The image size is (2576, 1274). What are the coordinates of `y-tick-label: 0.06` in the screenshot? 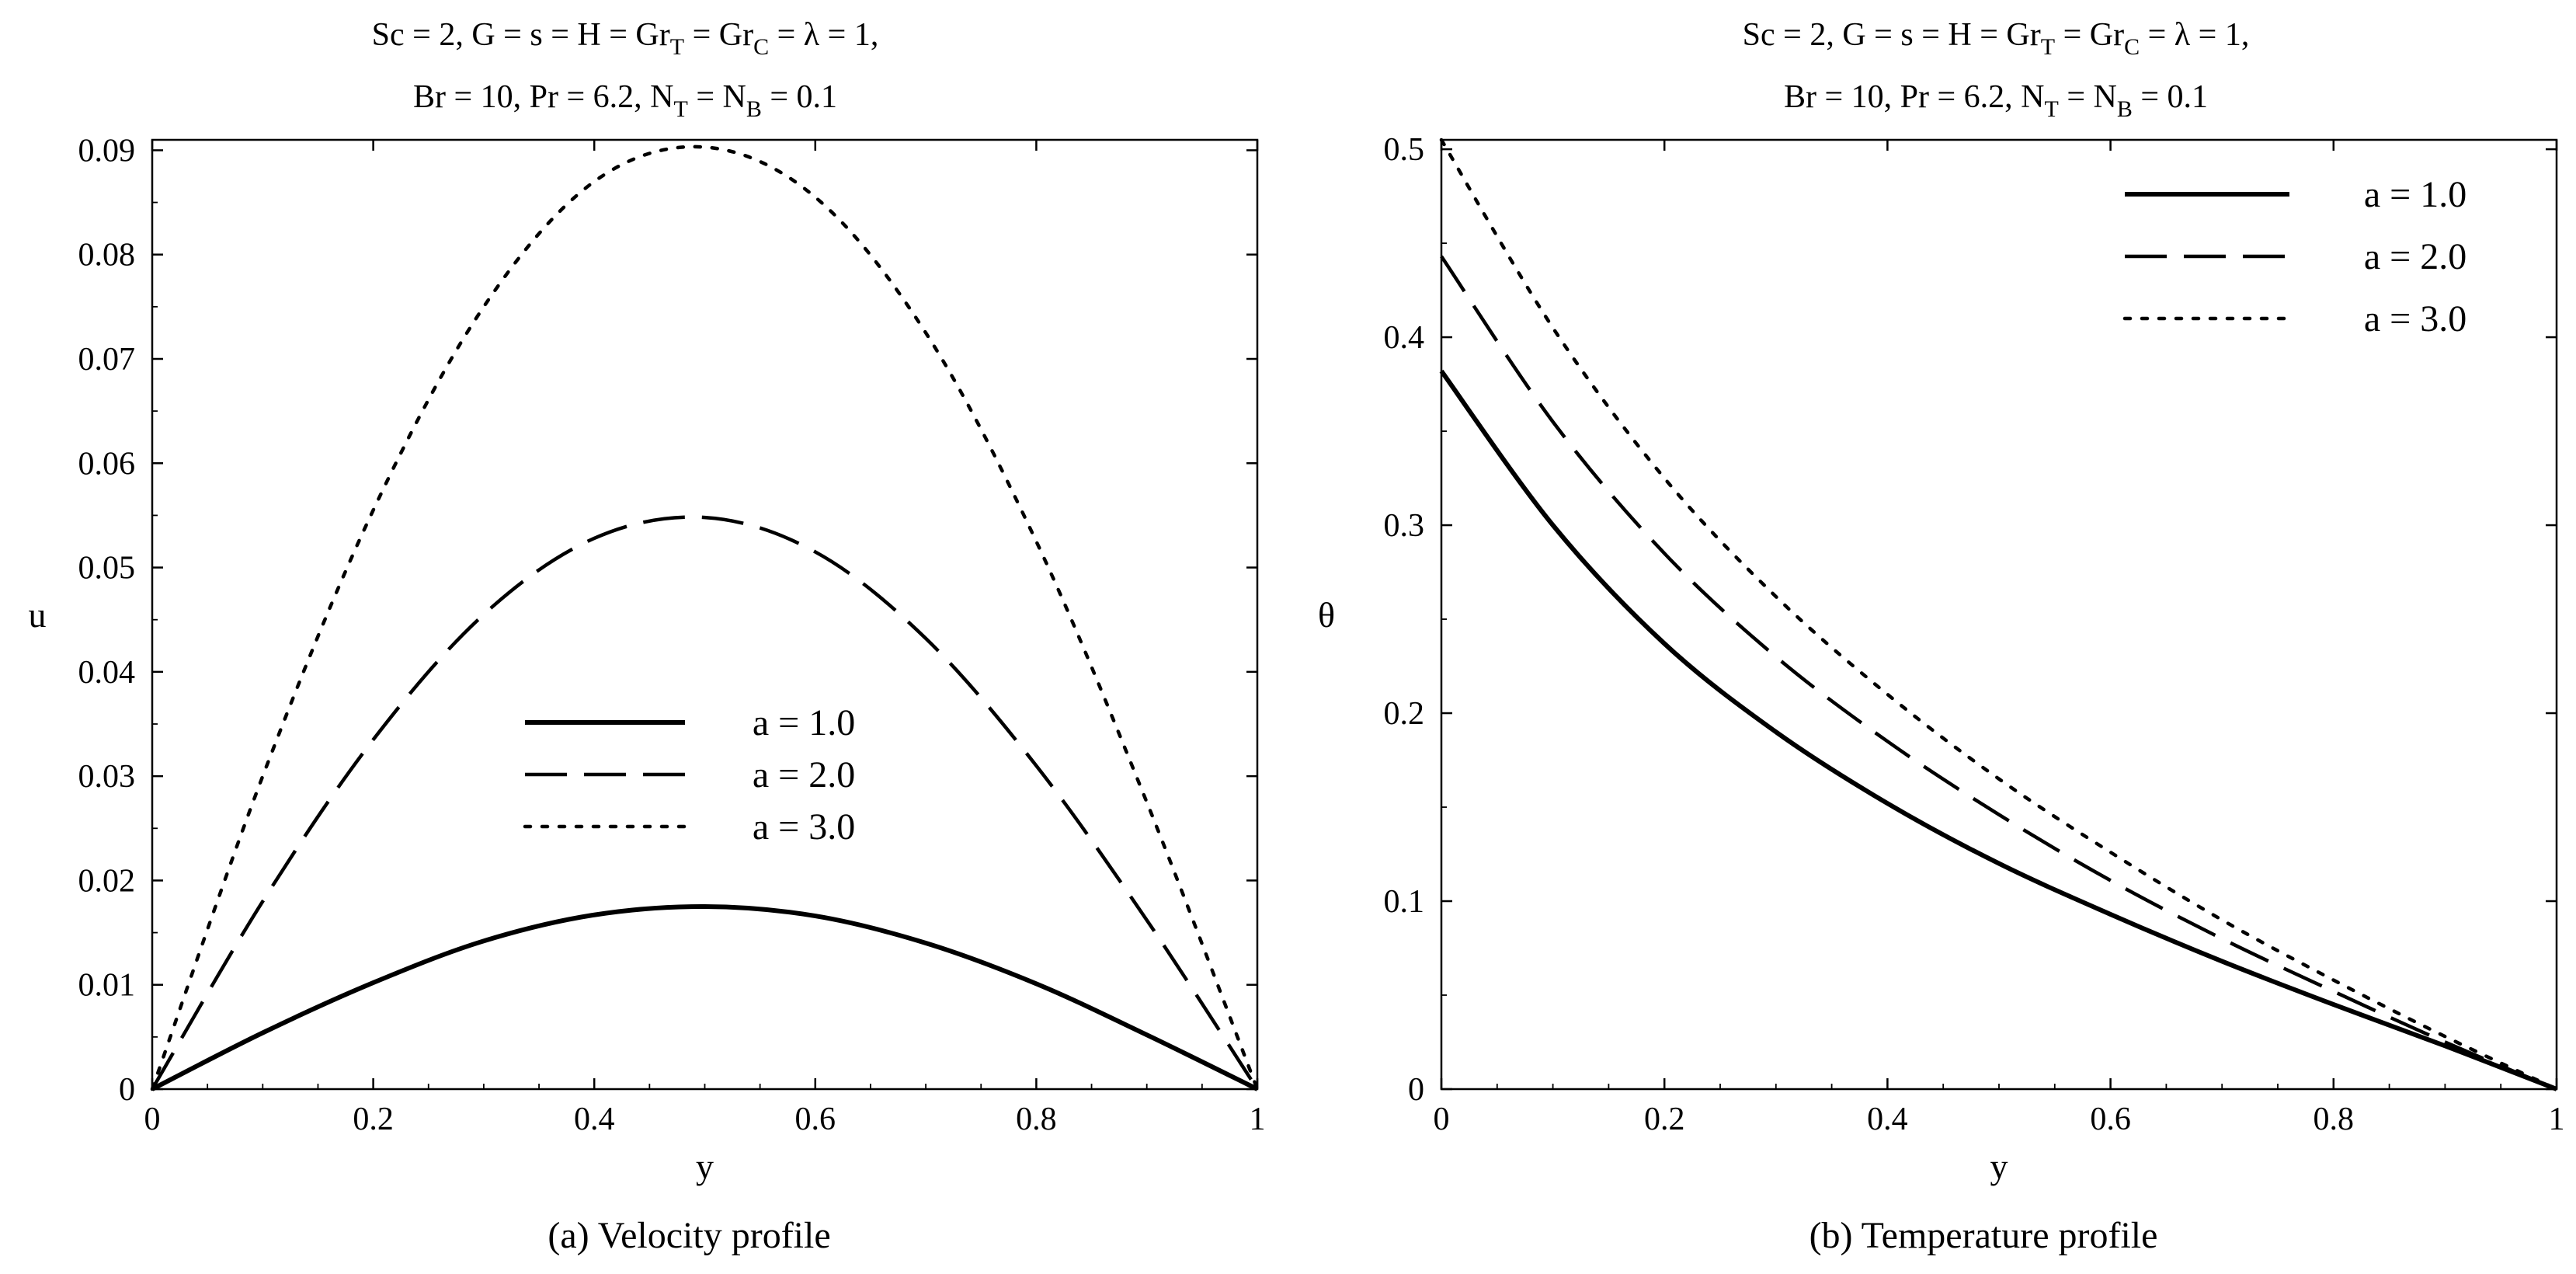 It's located at (107, 464).